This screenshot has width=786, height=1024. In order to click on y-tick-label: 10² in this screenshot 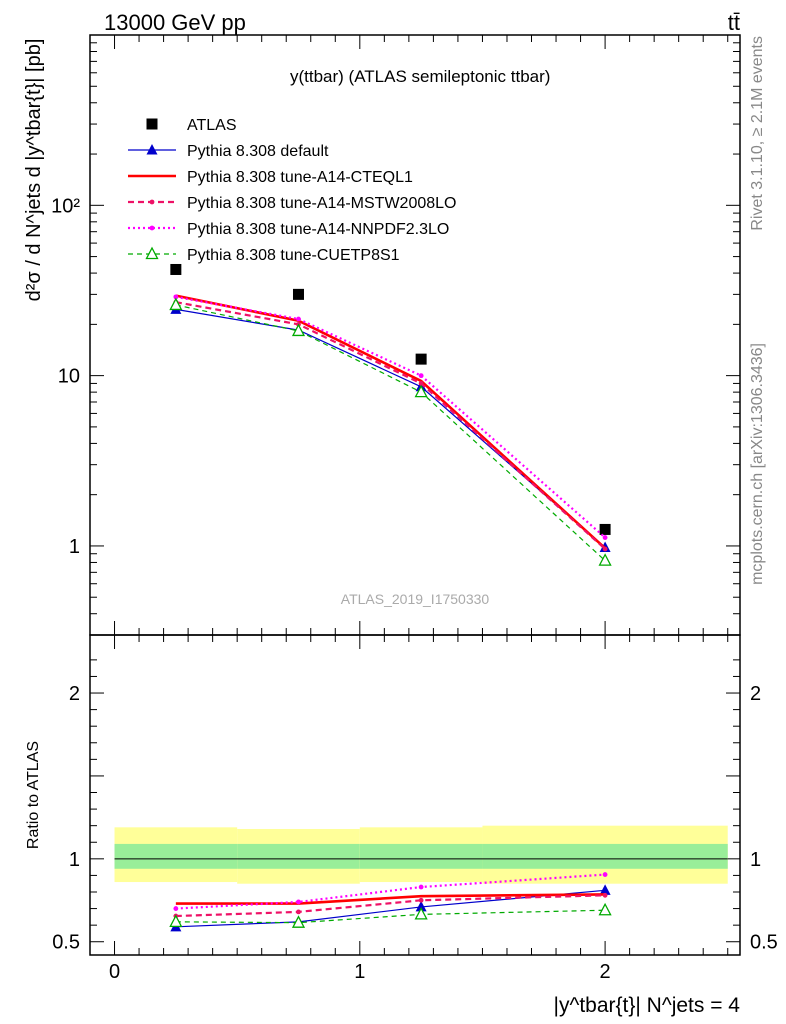, I will do `click(65, 206)`.